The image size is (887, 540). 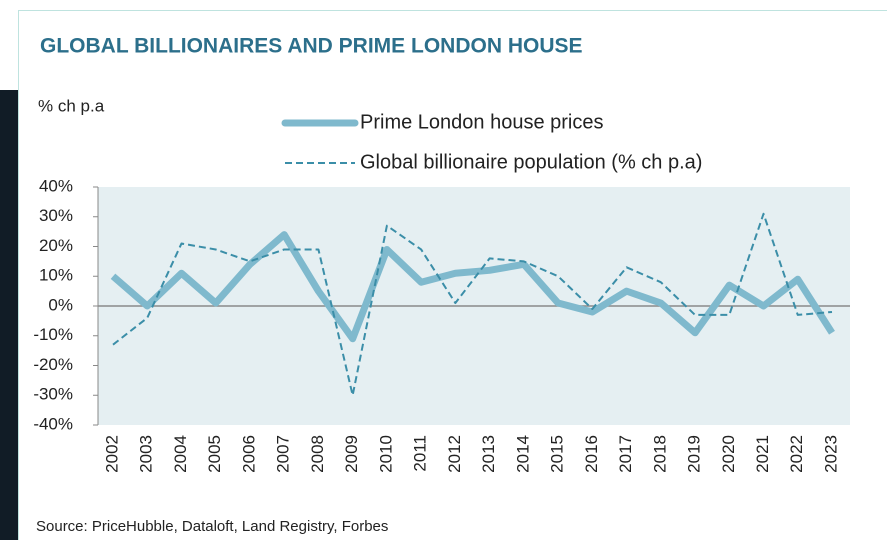 I want to click on x-tick-label: 2018, so click(x=659, y=454).